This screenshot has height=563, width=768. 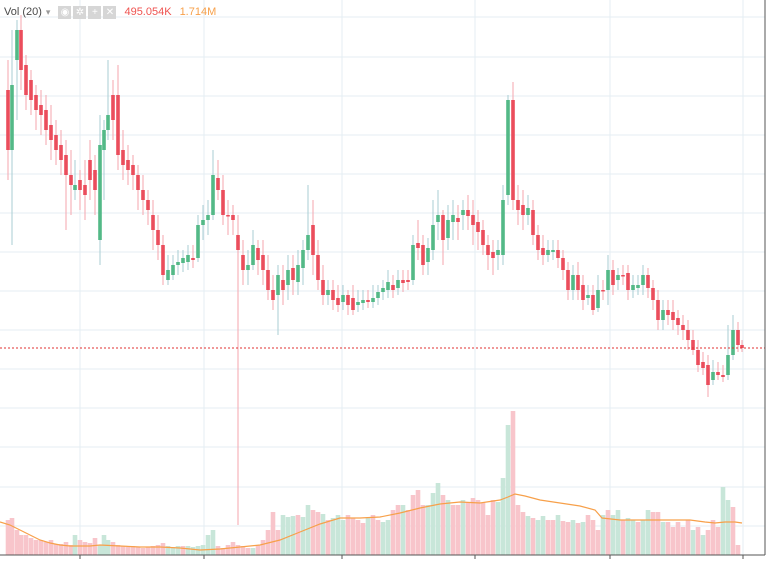 I want to click on eye-icon: ◉, so click(x=65, y=12).